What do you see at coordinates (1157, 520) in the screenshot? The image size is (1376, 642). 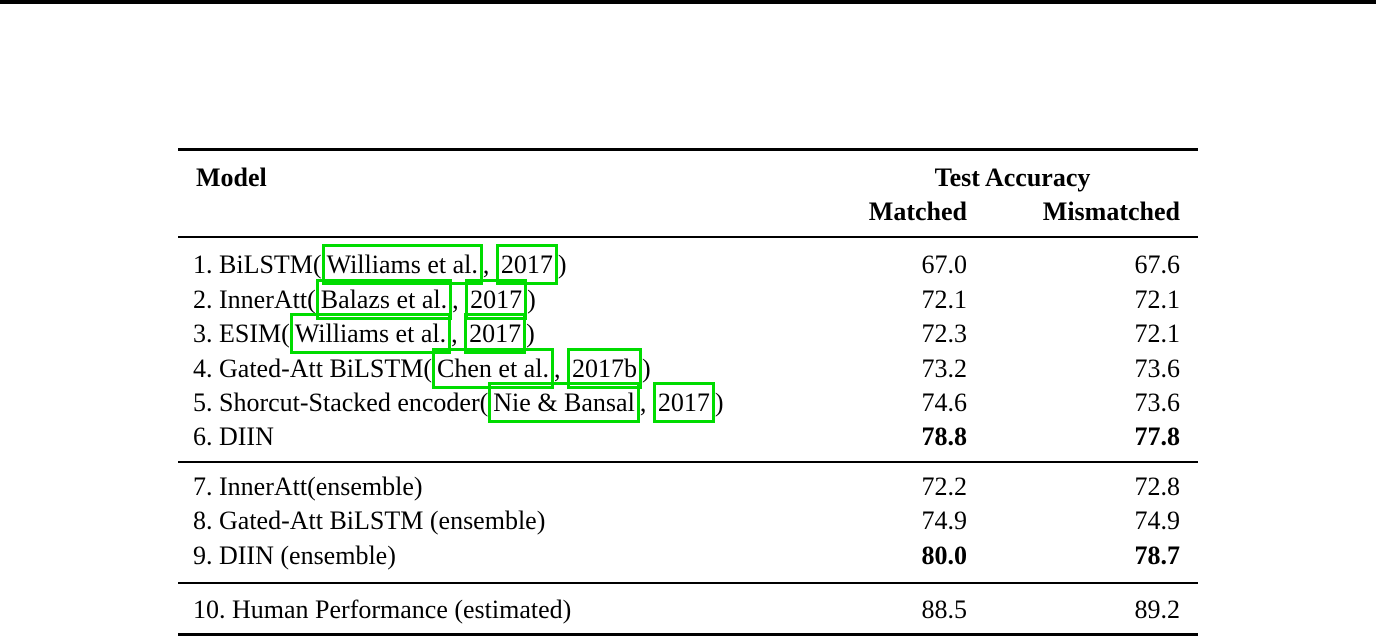 I see `mismatched-value: 74.9` at bounding box center [1157, 520].